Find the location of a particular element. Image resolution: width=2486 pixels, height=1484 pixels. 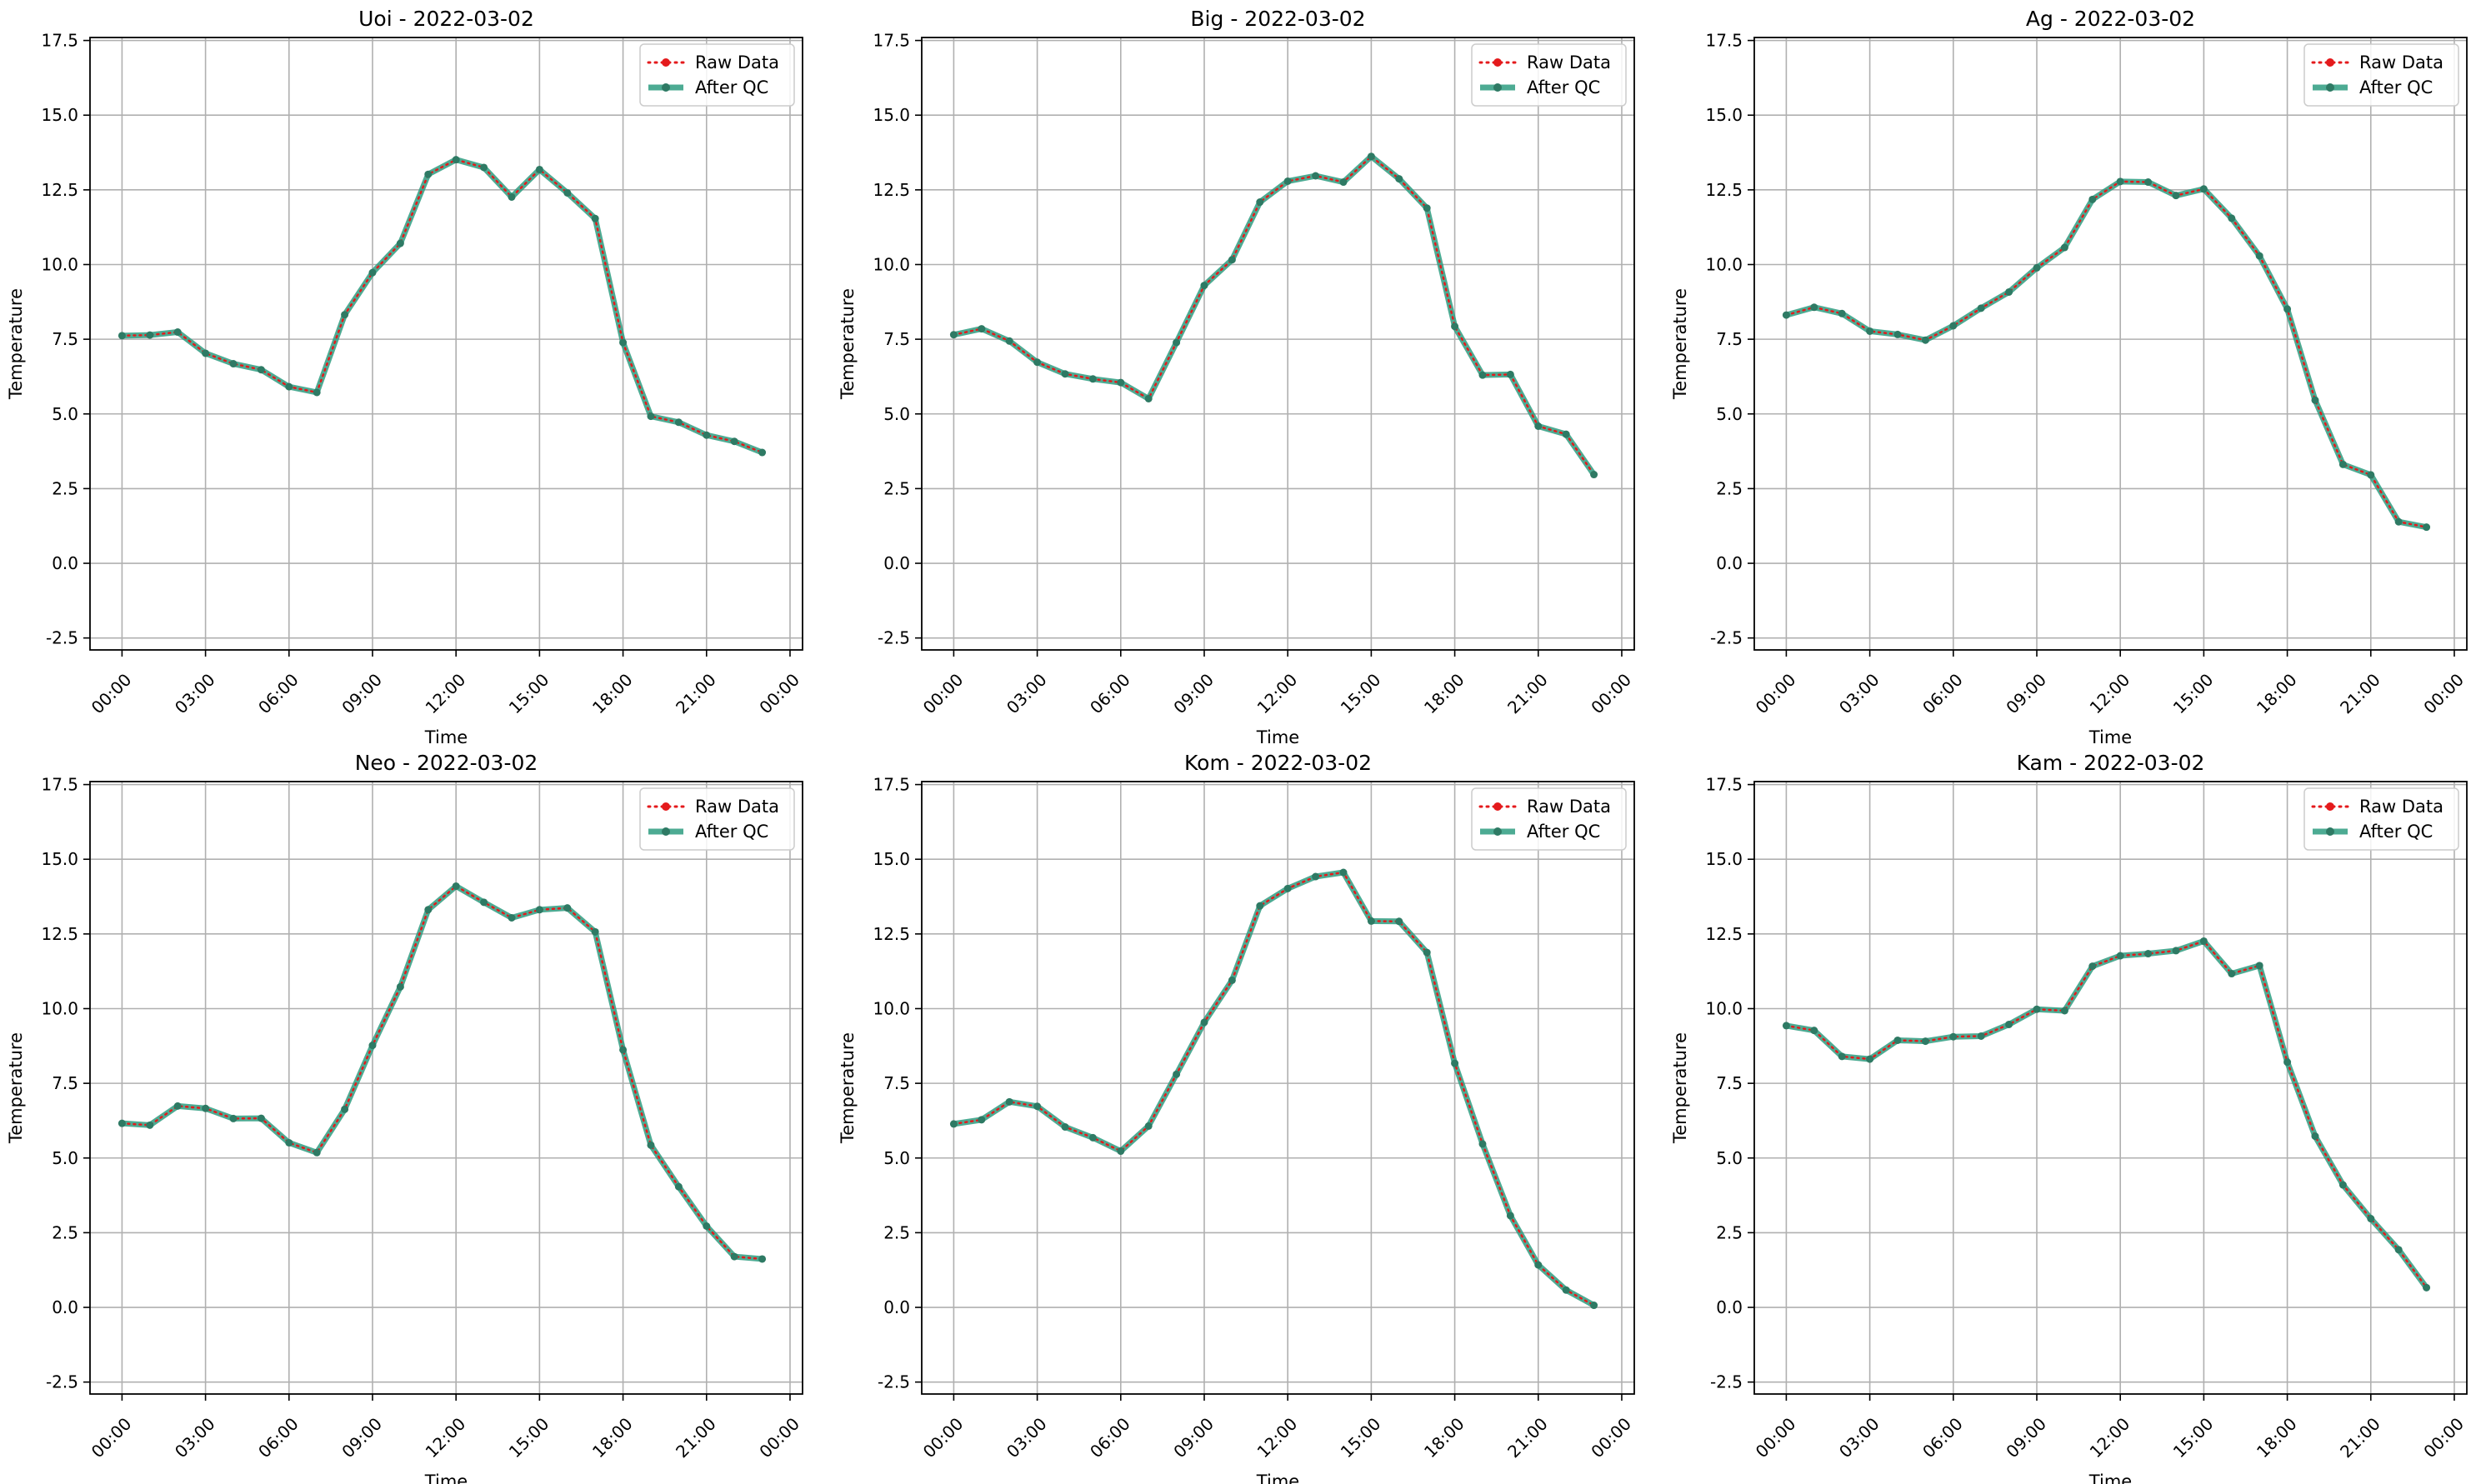

x-tick-label: 03:00 is located at coordinates (195, 694).